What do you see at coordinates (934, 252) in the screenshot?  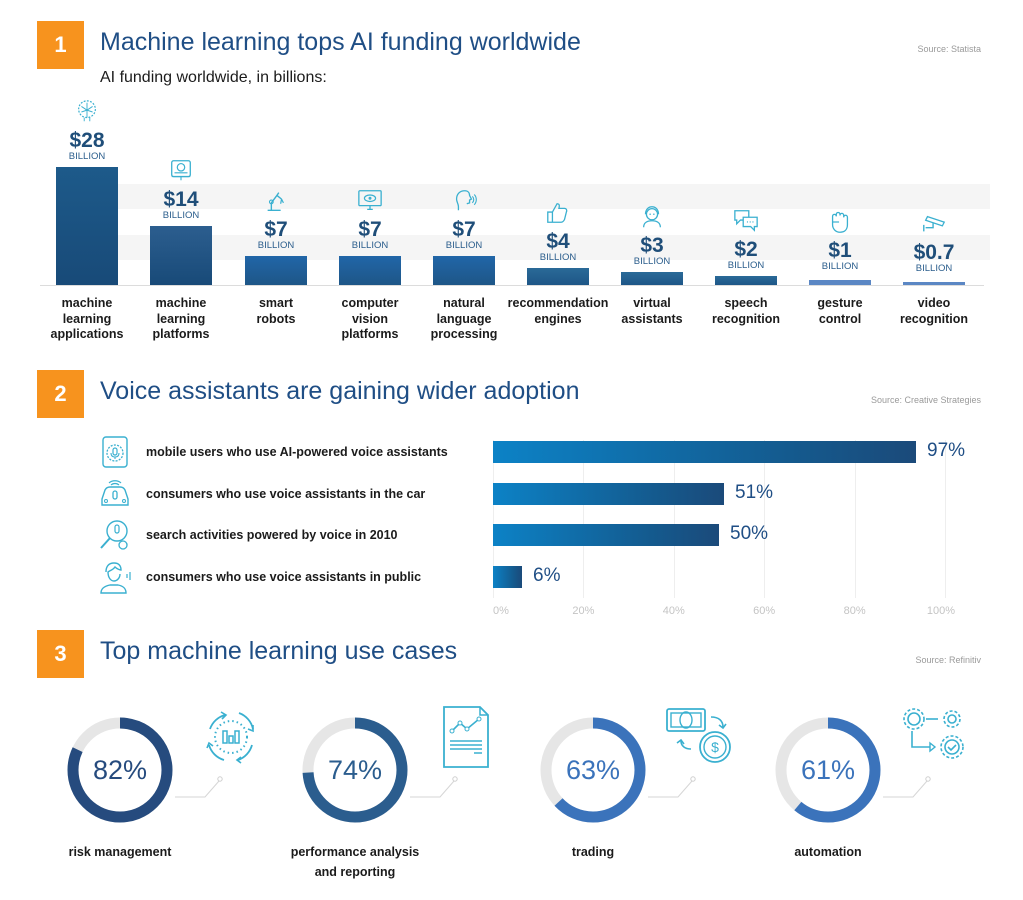 I see `value-label: $0.7` at bounding box center [934, 252].